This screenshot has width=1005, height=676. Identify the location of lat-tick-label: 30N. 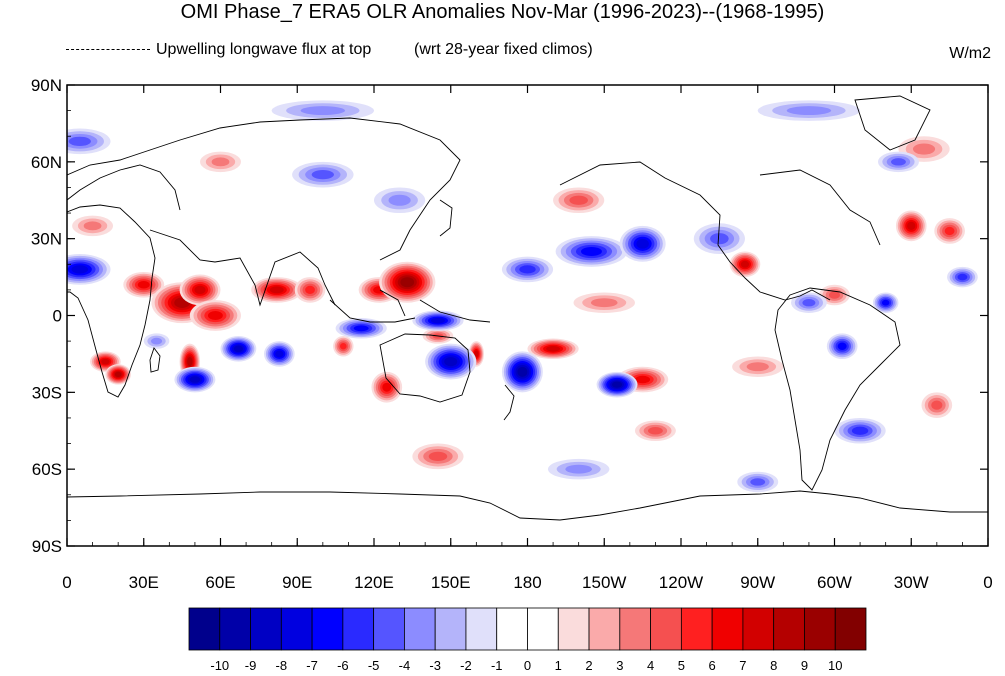
(46, 239).